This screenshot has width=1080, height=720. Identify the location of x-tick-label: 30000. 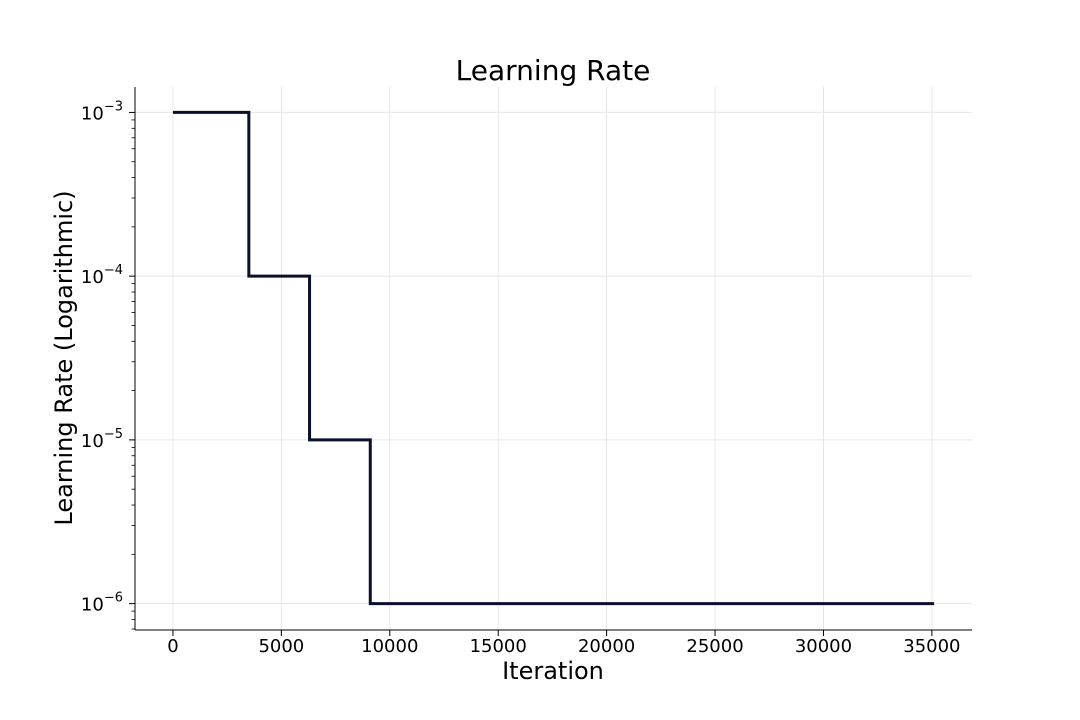
(823, 646).